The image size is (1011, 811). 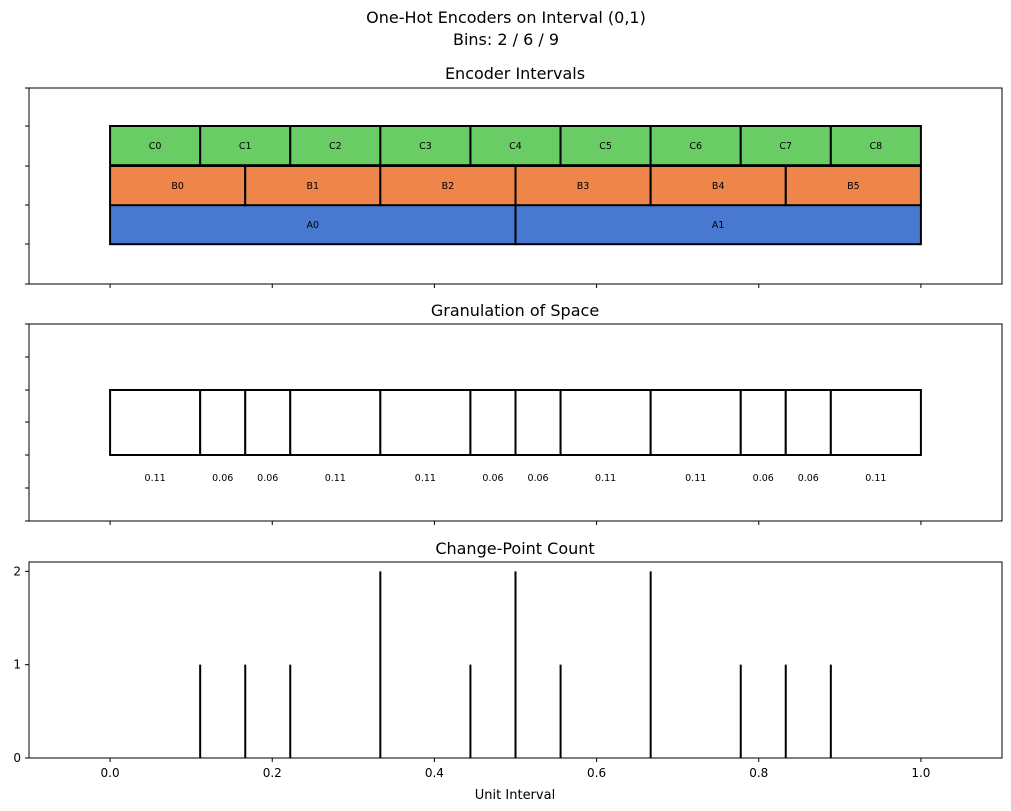 I want to click on encoder-cell-B2, so click(x=448, y=186).